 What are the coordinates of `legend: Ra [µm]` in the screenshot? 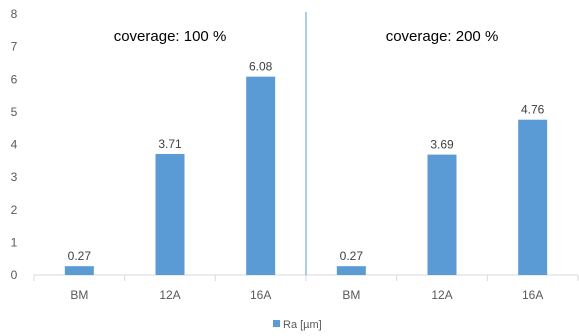 It's located at (297, 325).